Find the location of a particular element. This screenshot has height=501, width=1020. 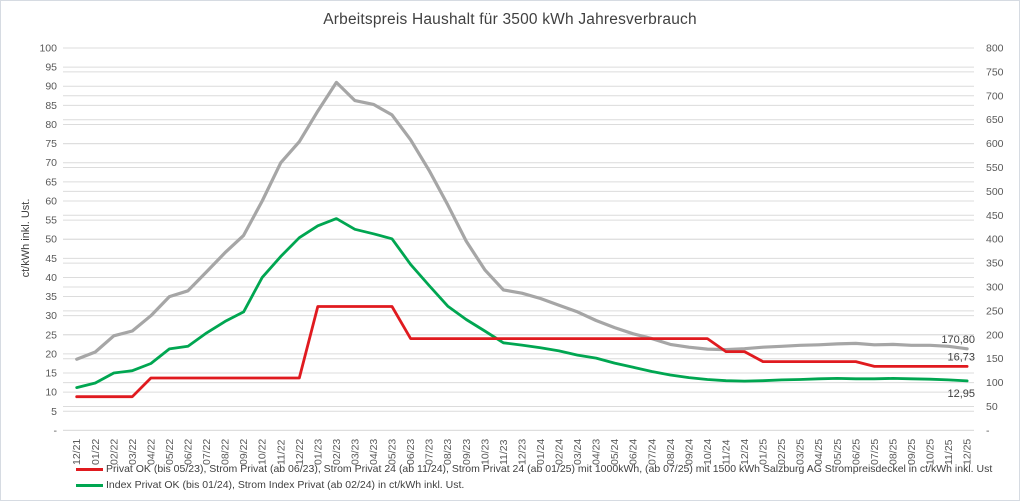

y-left-tick-label: 90 is located at coordinates (51, 87).